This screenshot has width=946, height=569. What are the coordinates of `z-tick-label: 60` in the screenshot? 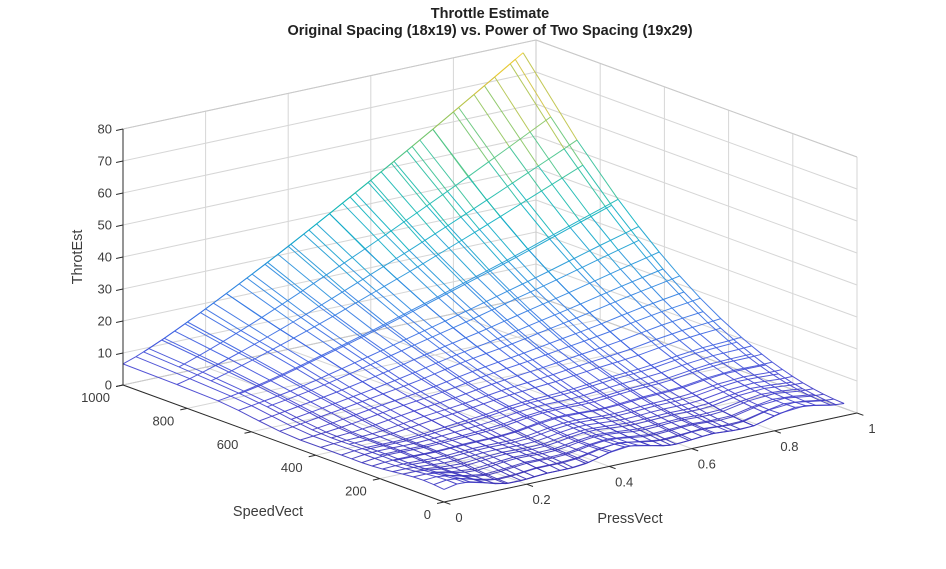 It's located at (105, 193).